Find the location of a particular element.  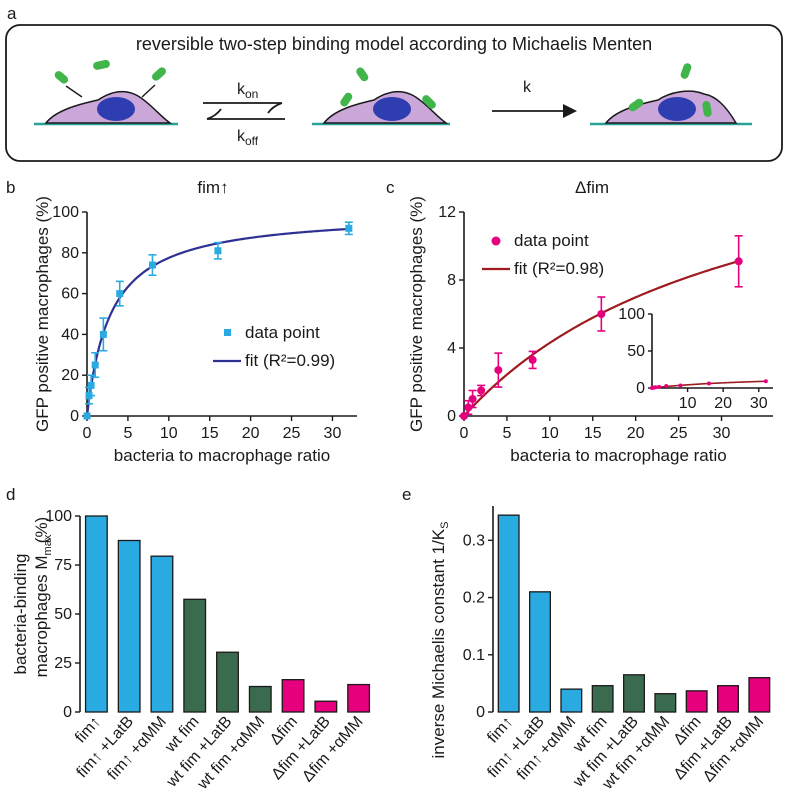

y-tick-label: 25 is located at coordinates (63, 663).